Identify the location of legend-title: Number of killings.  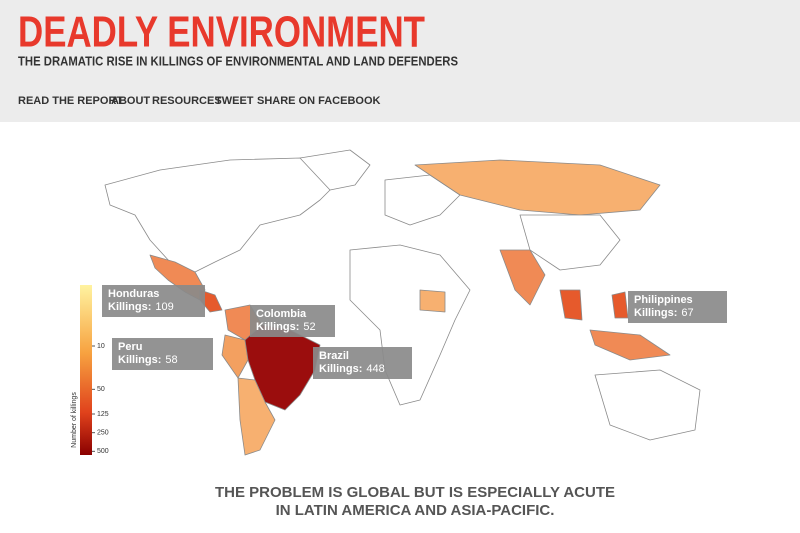
(74, 420).